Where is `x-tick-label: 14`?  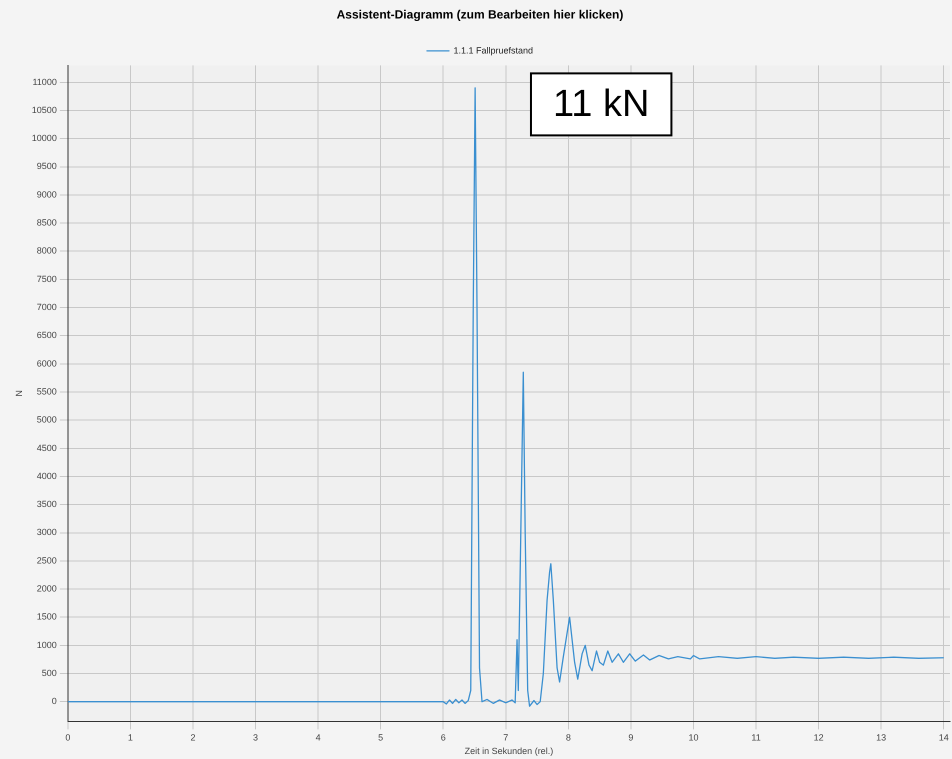
x-tick-label: 14 is located at coordinates (943, 737).